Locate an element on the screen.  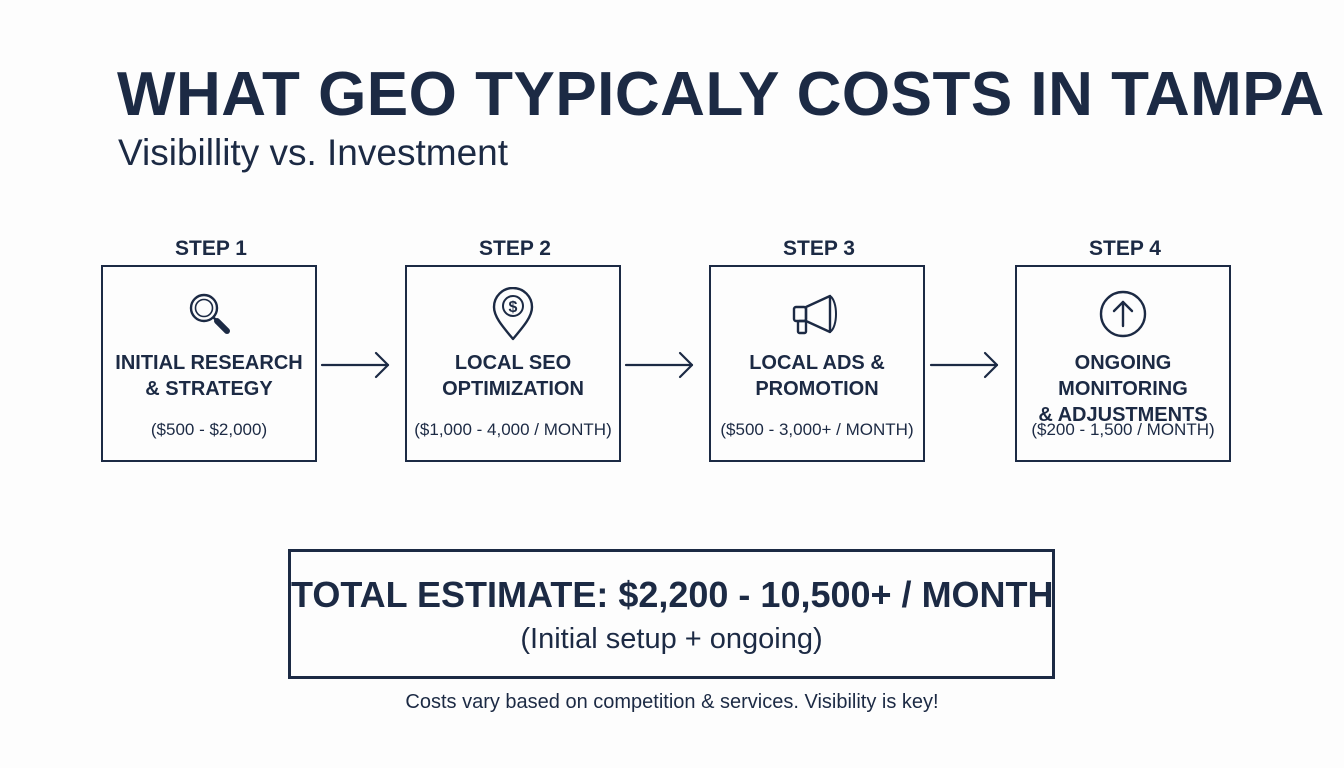
step-1-label: STEP 1 is located at coordinates (211, 248).